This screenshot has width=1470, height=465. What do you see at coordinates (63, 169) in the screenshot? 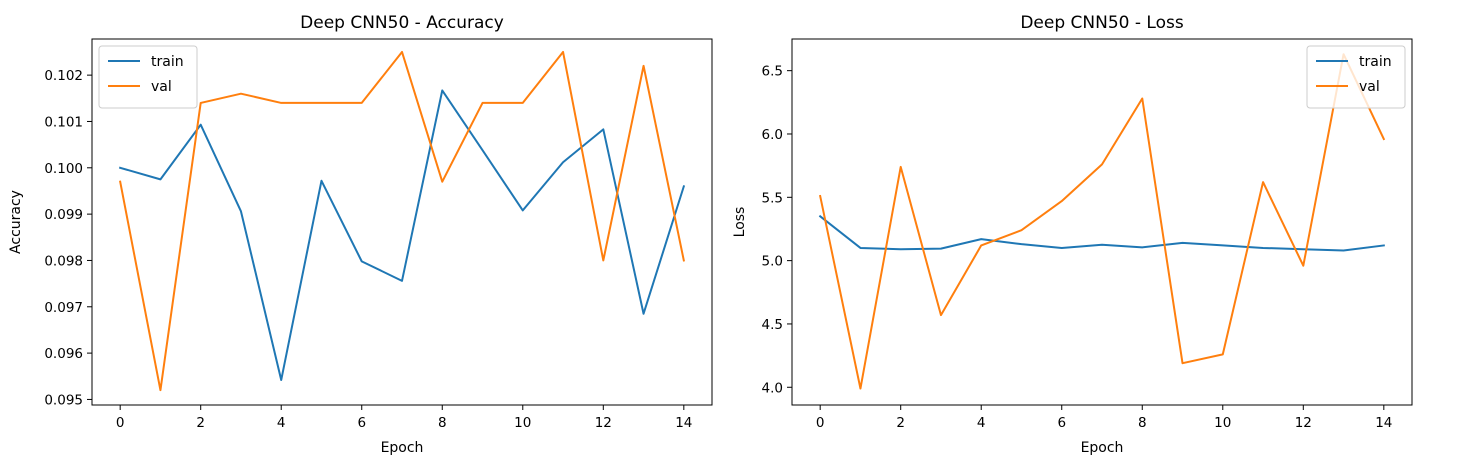
I see `y-tick-label: 0.100` at bounding box center [63, 169].